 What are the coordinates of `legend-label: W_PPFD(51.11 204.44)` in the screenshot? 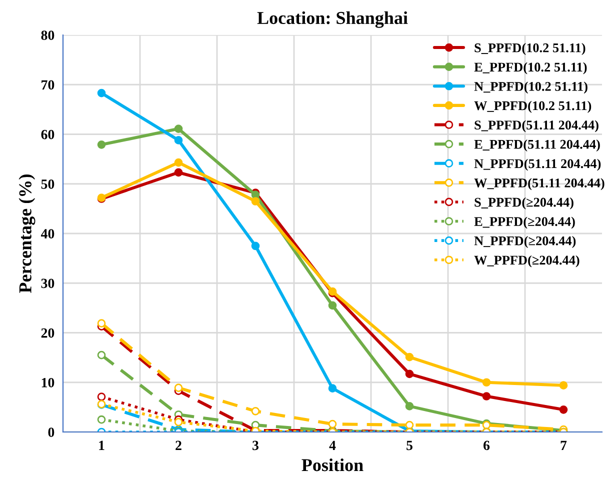 It's located at (539, 184).